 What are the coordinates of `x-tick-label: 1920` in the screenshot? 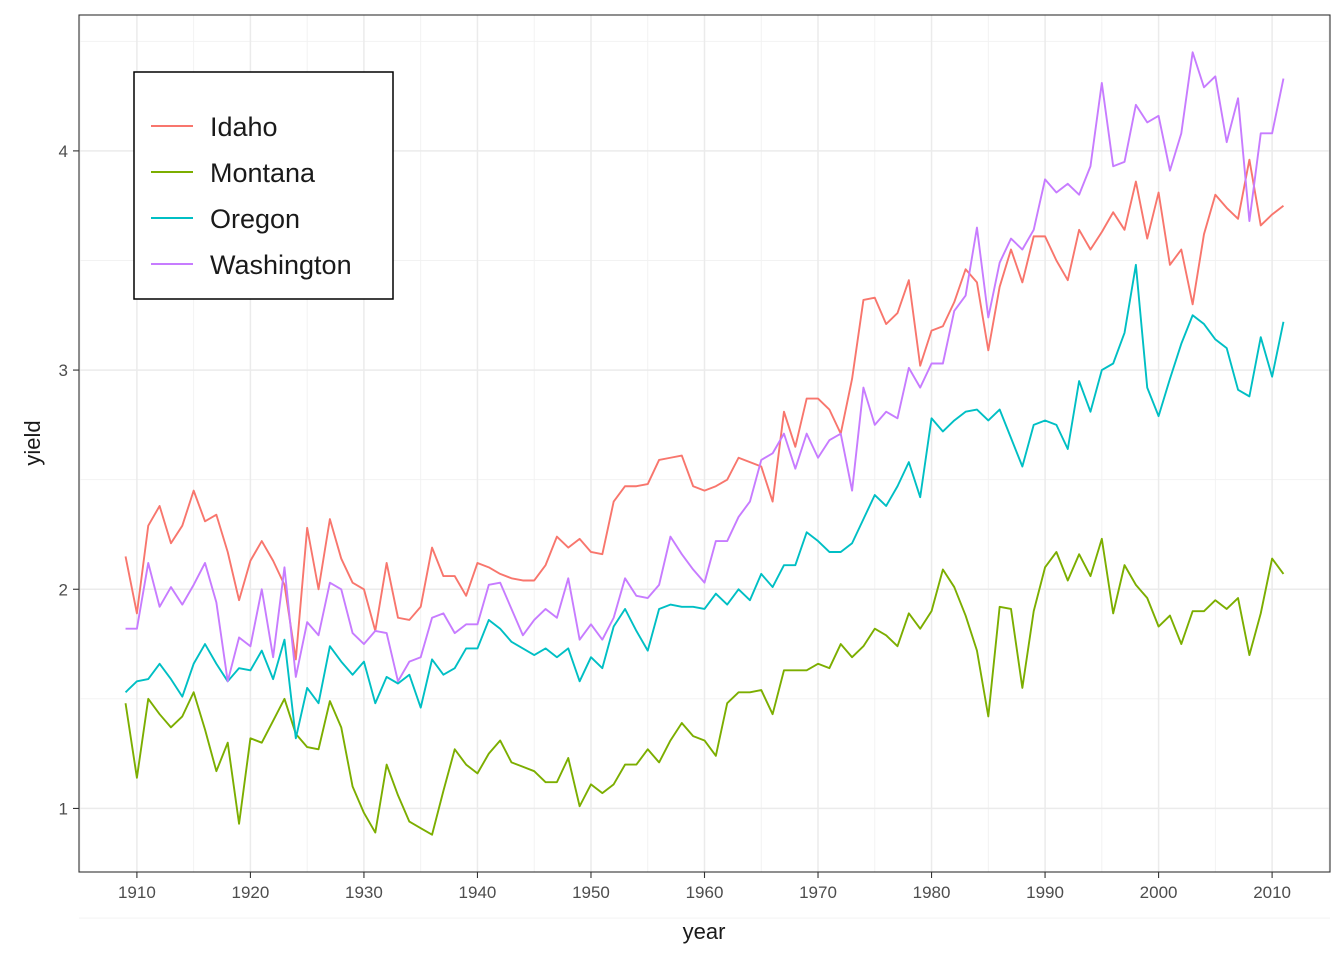 It's located at (251, 892).